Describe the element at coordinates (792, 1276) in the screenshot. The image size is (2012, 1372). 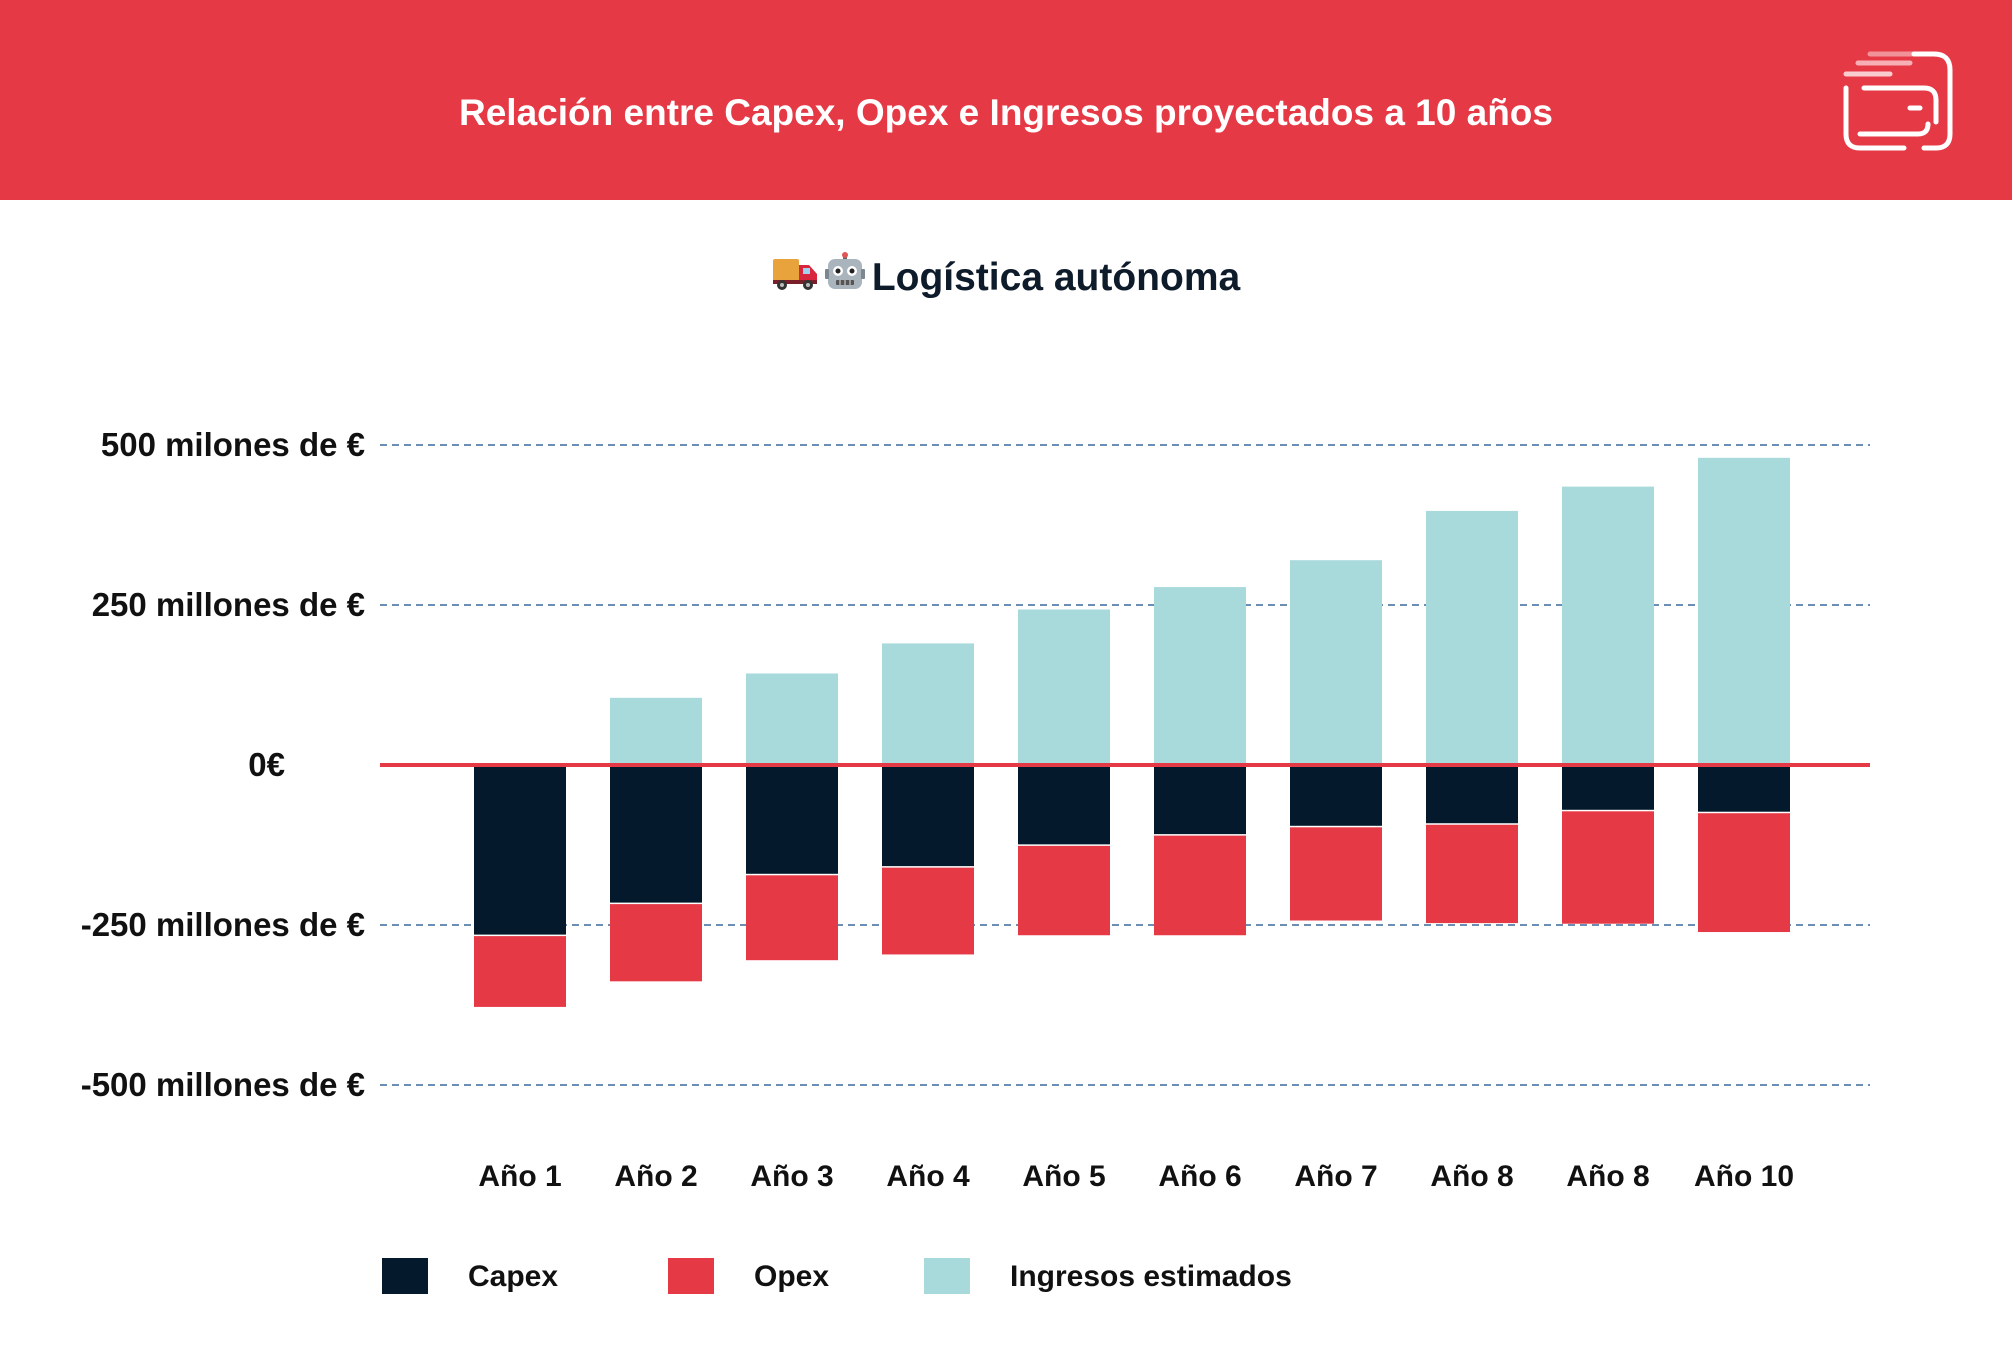
I see `legend-label-opex: Opex` at that location.